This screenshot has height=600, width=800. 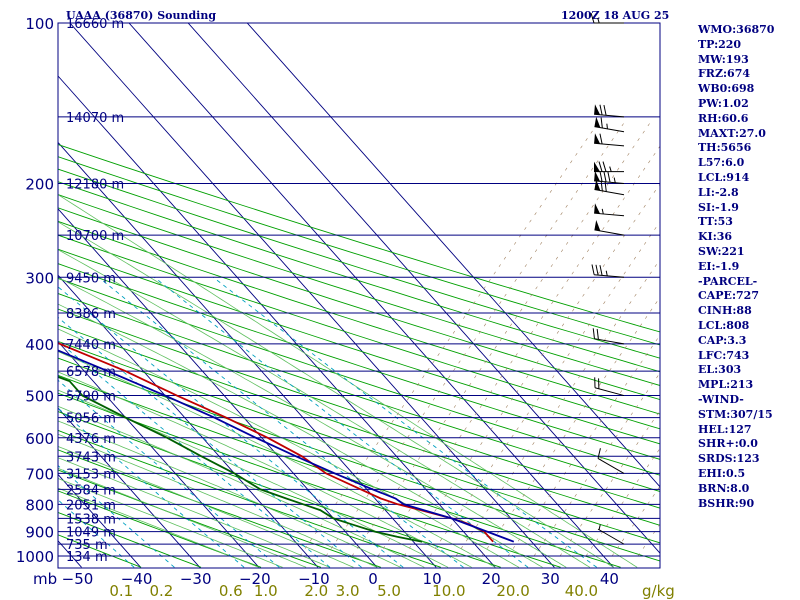 I want to click on index-item: EI:-1.9, so click(x=719, y=266).